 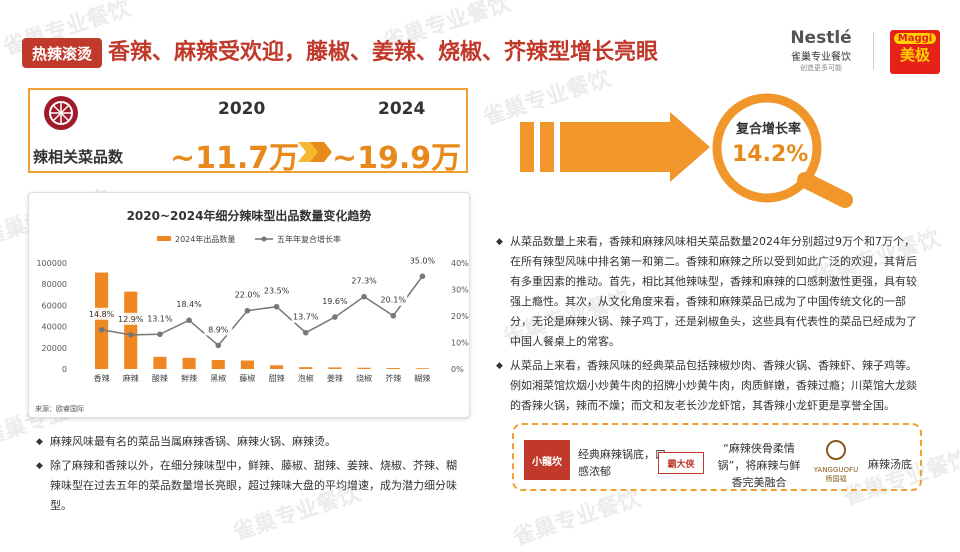 What do you see at coordinates (62, 53) in the screenshot?
I see `section-badge: 热辣滚烫` at bounding box center [62, 53].